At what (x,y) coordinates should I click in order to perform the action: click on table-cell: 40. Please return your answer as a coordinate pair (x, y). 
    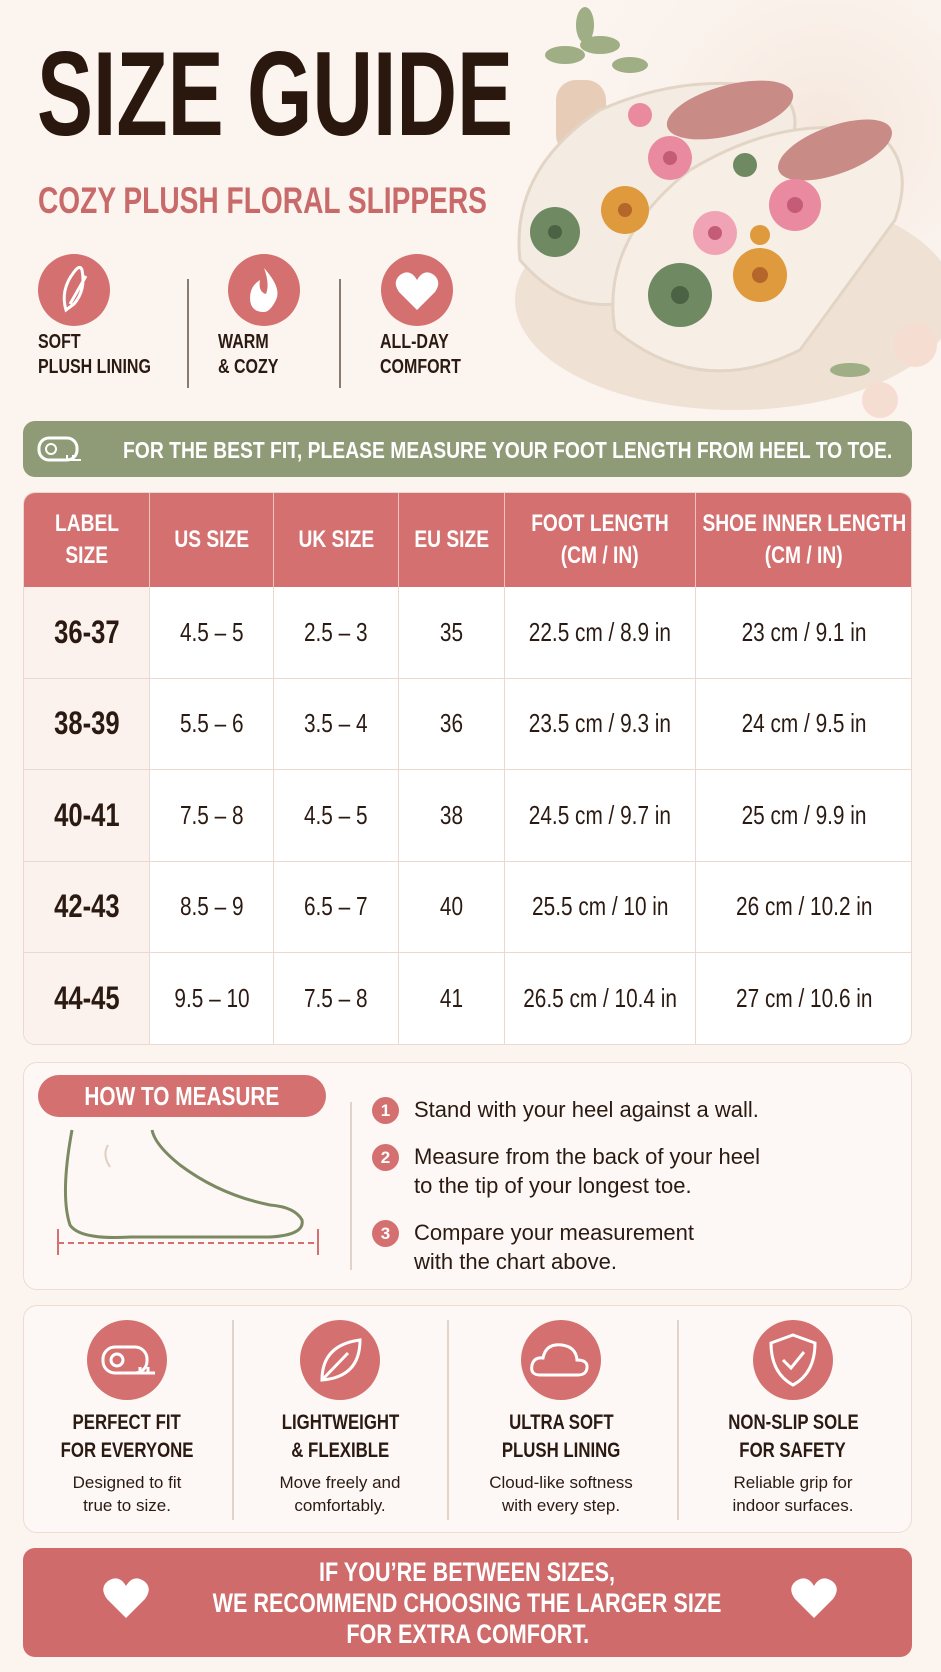
    Looking at the image, I should click on (452, 907).